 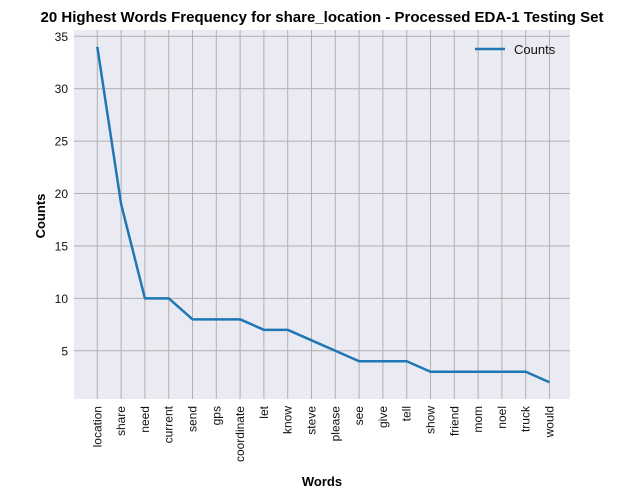 What do you see at coordinates (62, 37) in the screenshot?
I see `y-tick-label: 35` at bounding box center [62, 37].